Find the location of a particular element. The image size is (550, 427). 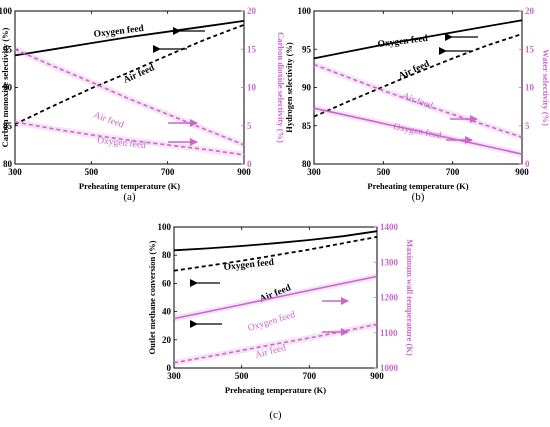

panel-label: (c) is located at coordinates (275, 415).